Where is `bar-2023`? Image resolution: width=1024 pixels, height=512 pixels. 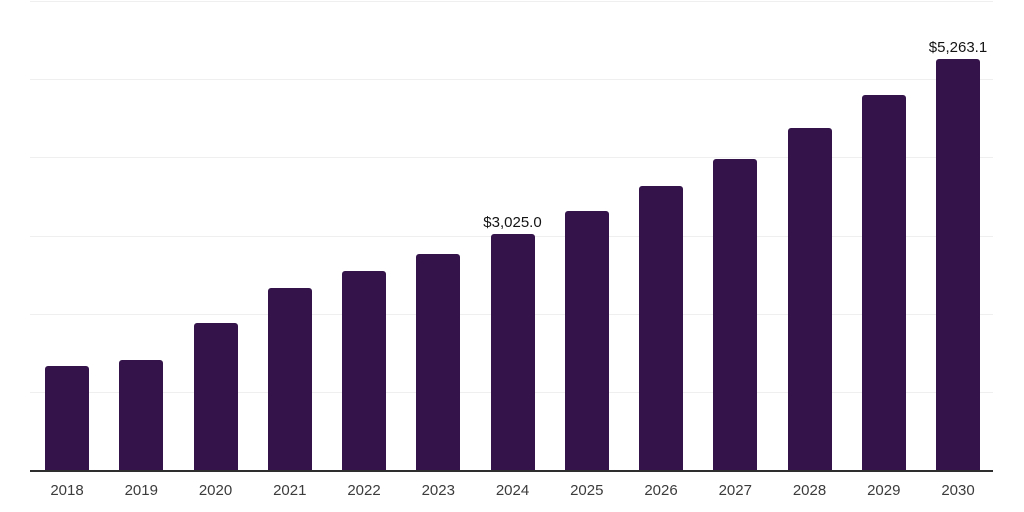 bar-2023 is located at coordinates (438, 361).